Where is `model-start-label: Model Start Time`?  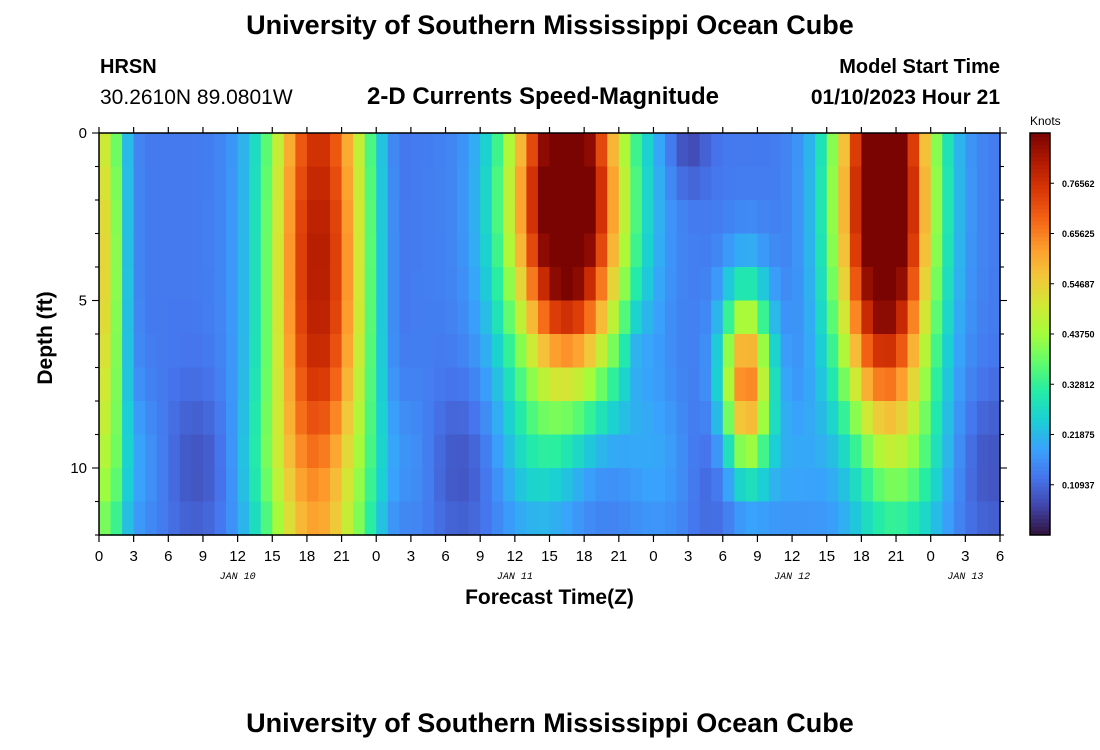 model-start-label: Model Start Time is located at coordinates (919, 67).